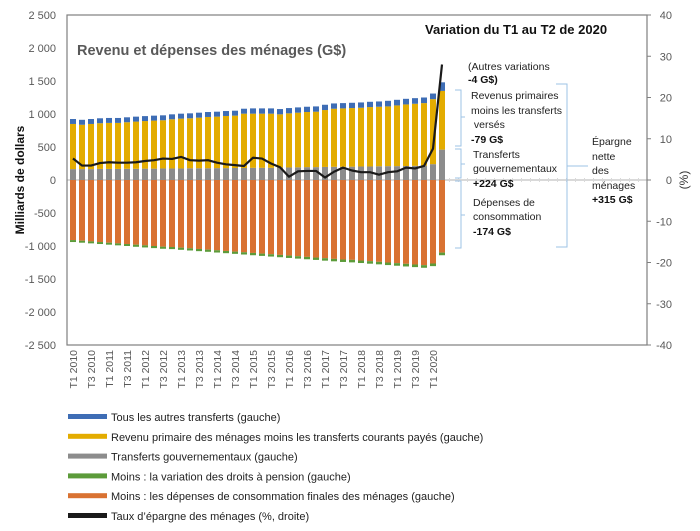  I want to click on bar-1-t3-2017, so click(343, 137).